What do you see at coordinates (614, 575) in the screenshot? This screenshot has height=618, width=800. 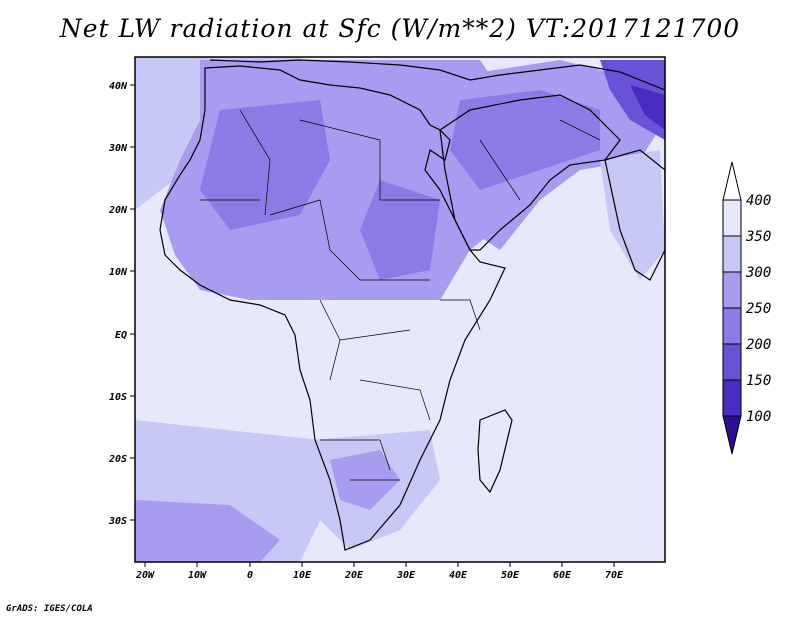 I see `lon-tick-label: 70E` at bounding box center [614, 575].